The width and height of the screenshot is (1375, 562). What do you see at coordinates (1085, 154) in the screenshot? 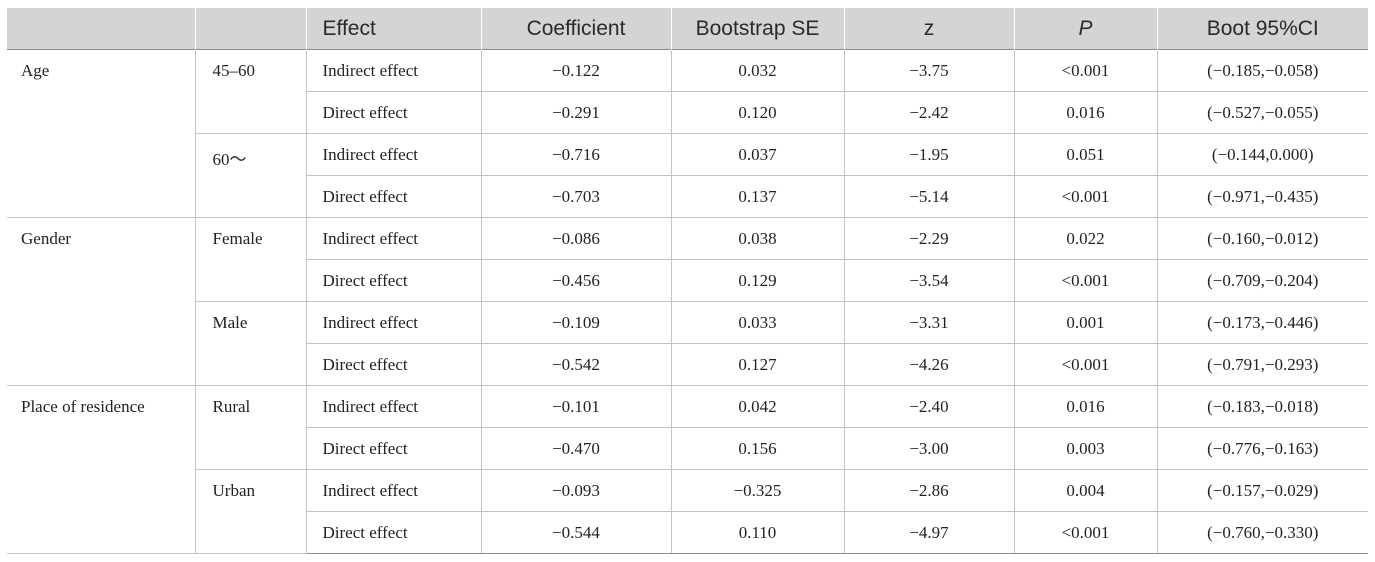
I see `p-cell: 0.051` at bounding box center [1085, 154].